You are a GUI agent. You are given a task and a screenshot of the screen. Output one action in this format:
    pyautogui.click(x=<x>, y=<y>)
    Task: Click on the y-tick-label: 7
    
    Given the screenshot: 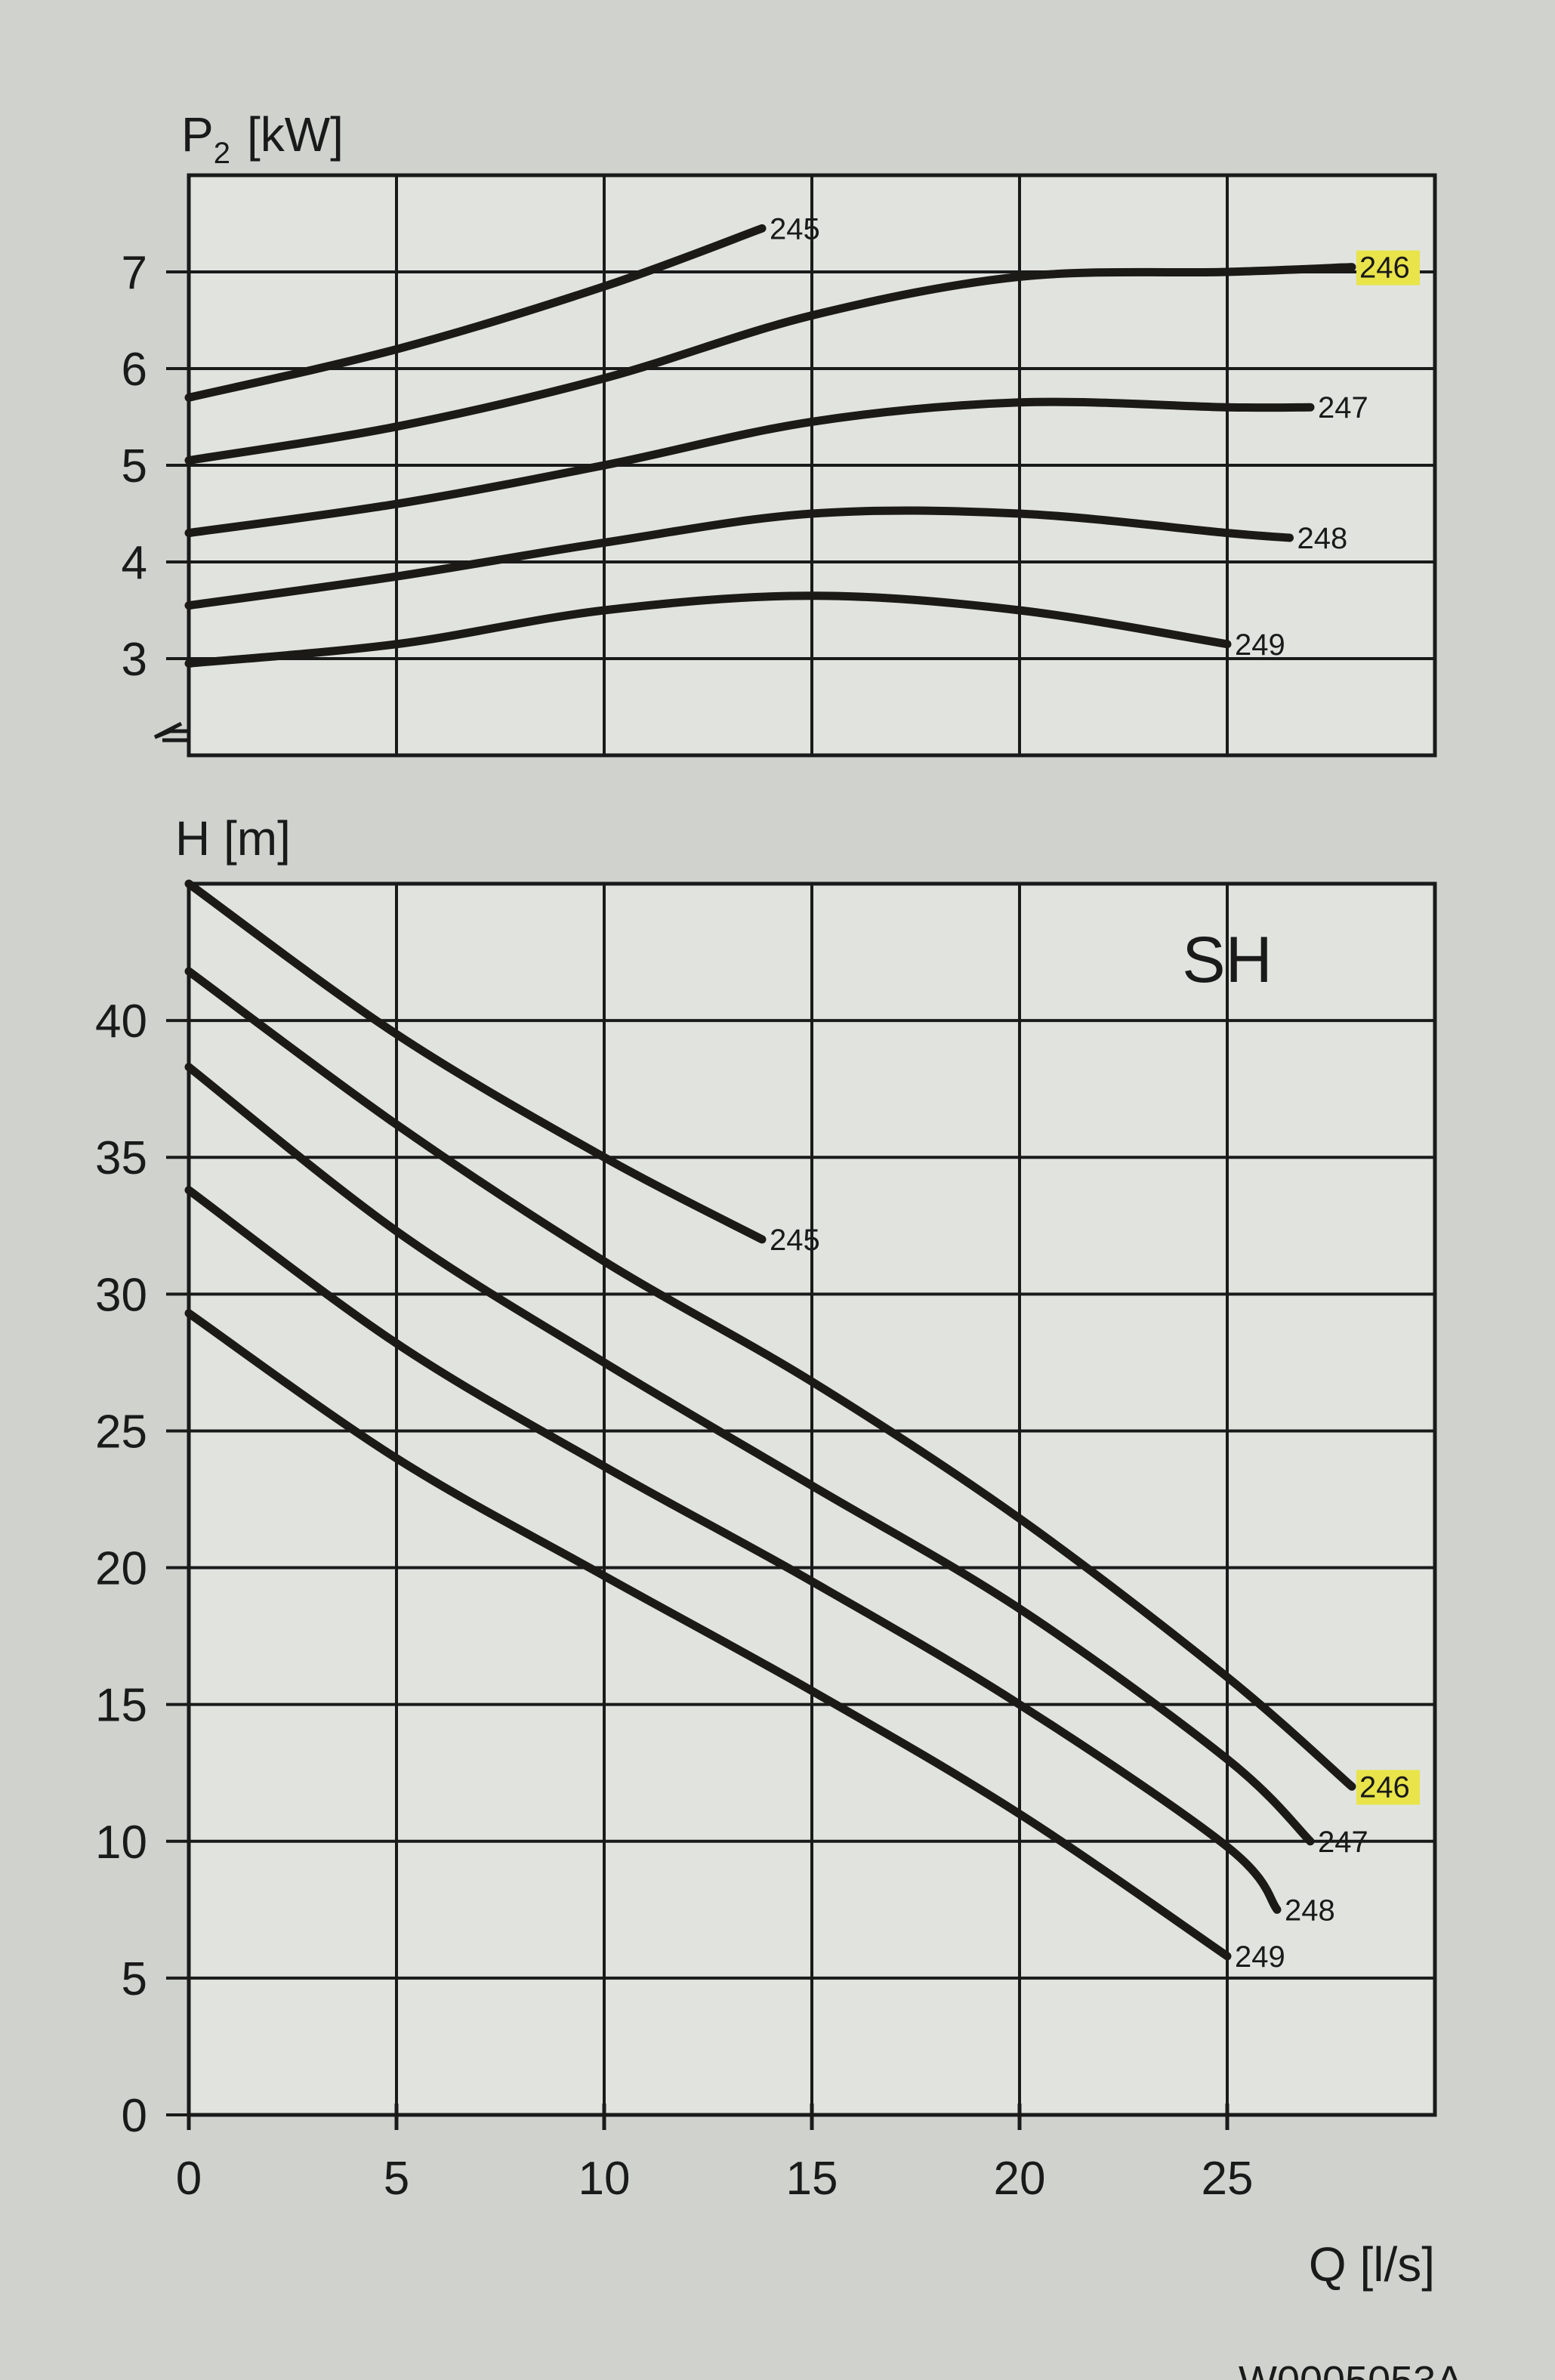 What is the action you would take?
    pyautogui.click(x=134, y=273)
    